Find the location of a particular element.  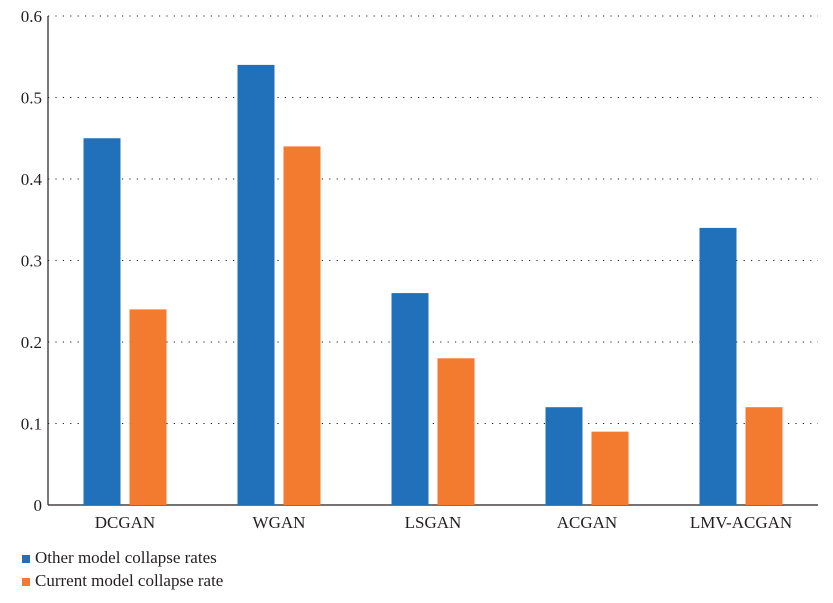

x-tick-label: WGAN is located at coordinates (279, 522).